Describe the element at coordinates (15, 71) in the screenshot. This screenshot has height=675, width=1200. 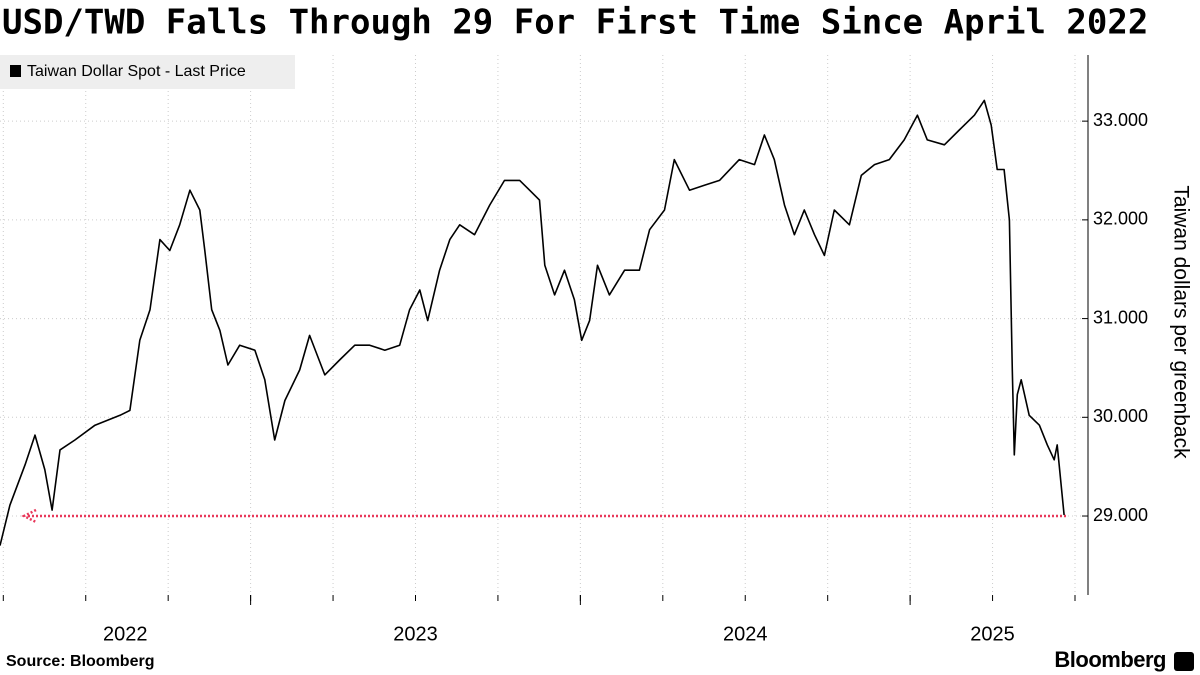
I see `legend-swatch` at that location.